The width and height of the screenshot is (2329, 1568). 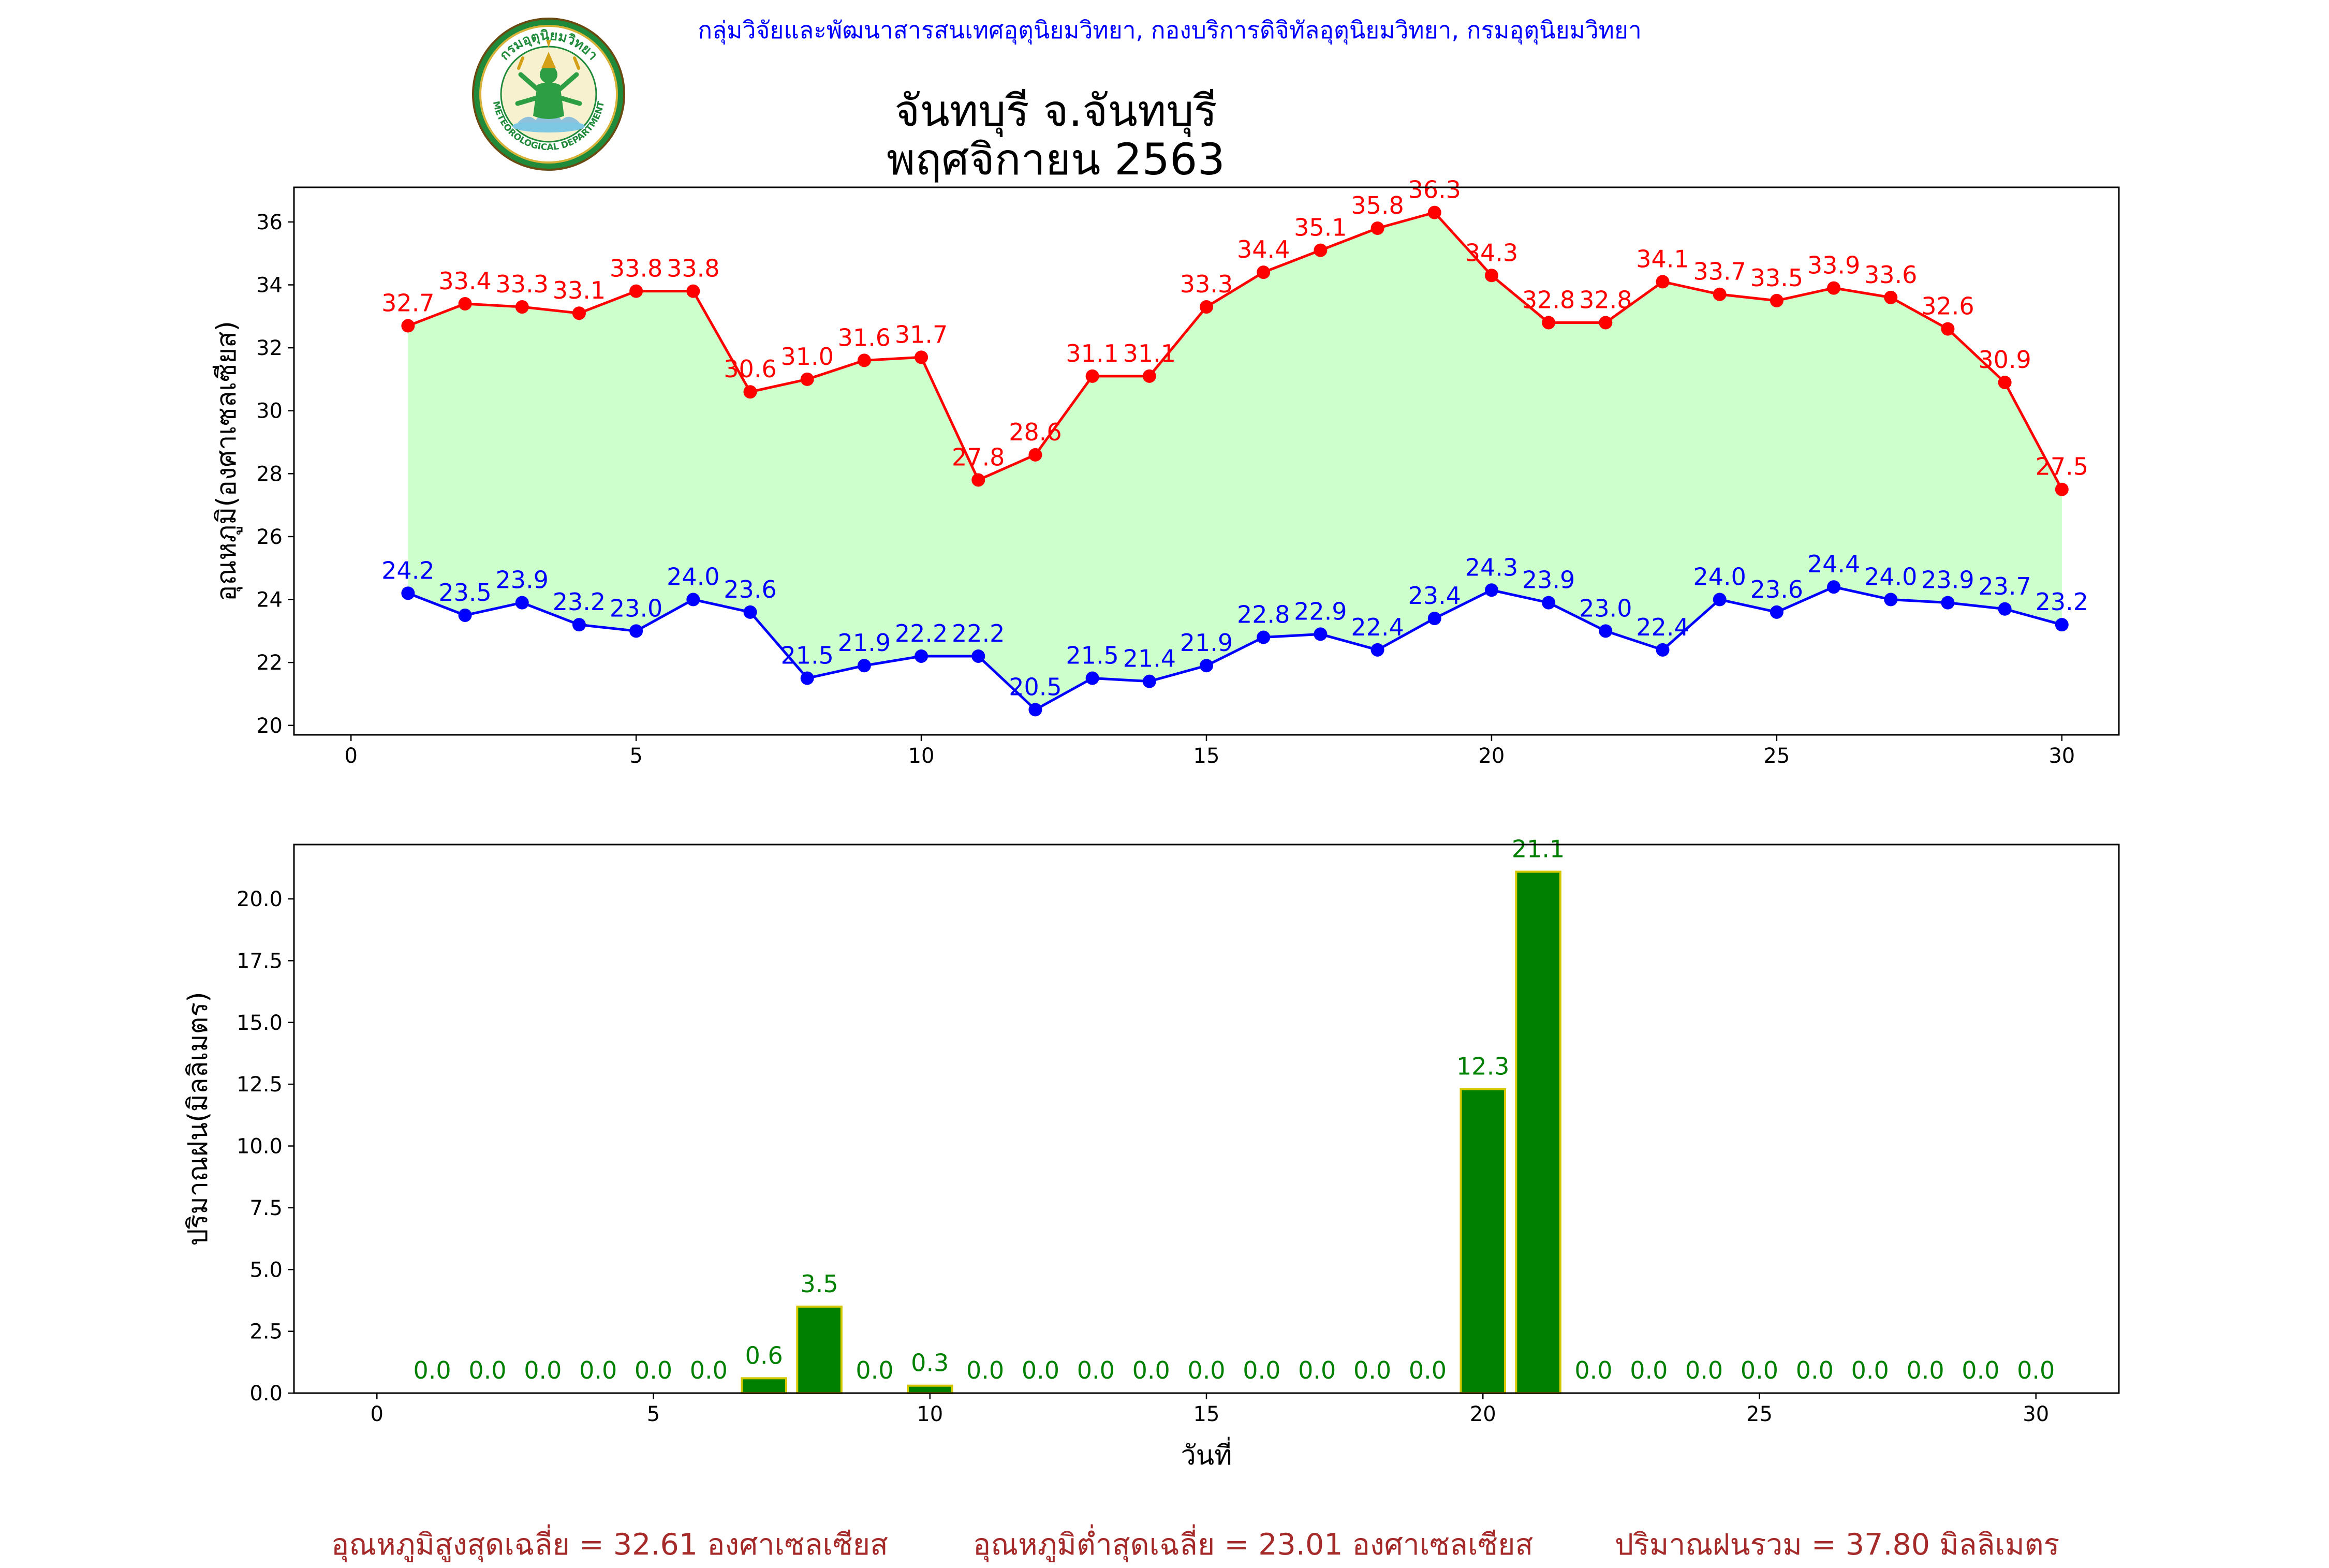 I want to click on max-temp-value-label: 31.6, so click(x=864, y=337).